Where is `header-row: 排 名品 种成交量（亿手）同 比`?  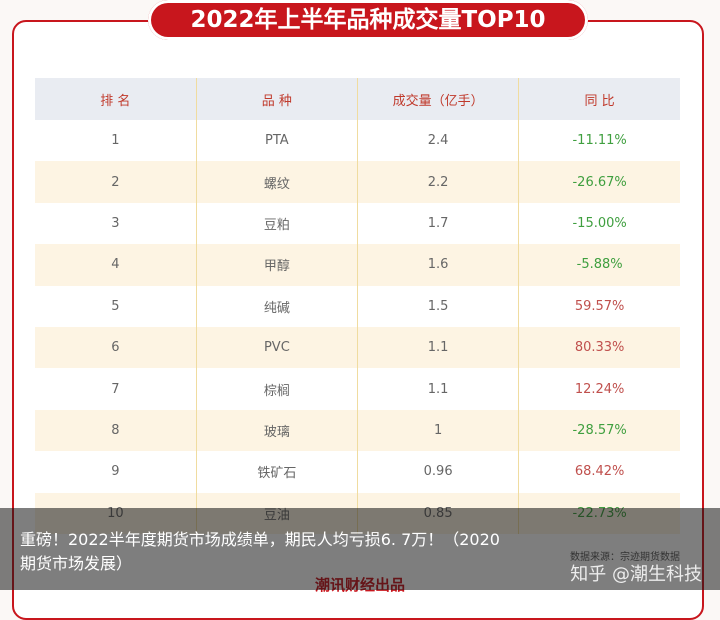 header-row: 排 名品 种成交量（亿手）同 比 is located at coordinates (357, 99).